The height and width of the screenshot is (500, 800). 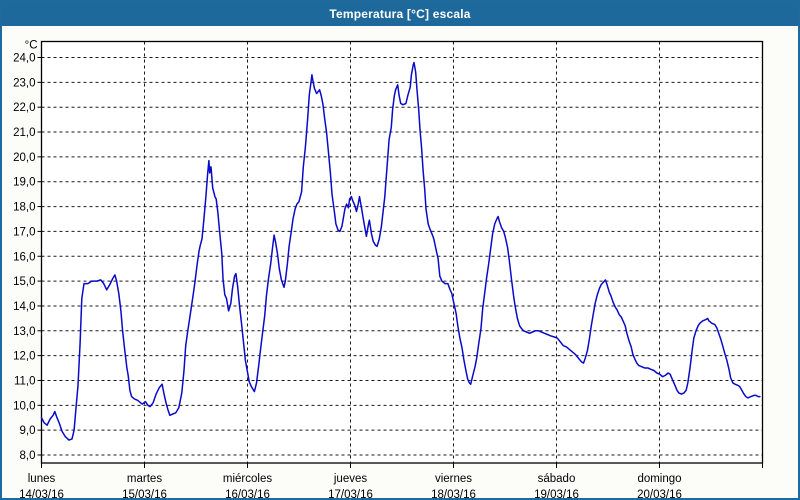 What do you see at coordinates (24, 232) in the screenshot?
I see `y-tick-label: 17,0` at bounding box center [24, 232].